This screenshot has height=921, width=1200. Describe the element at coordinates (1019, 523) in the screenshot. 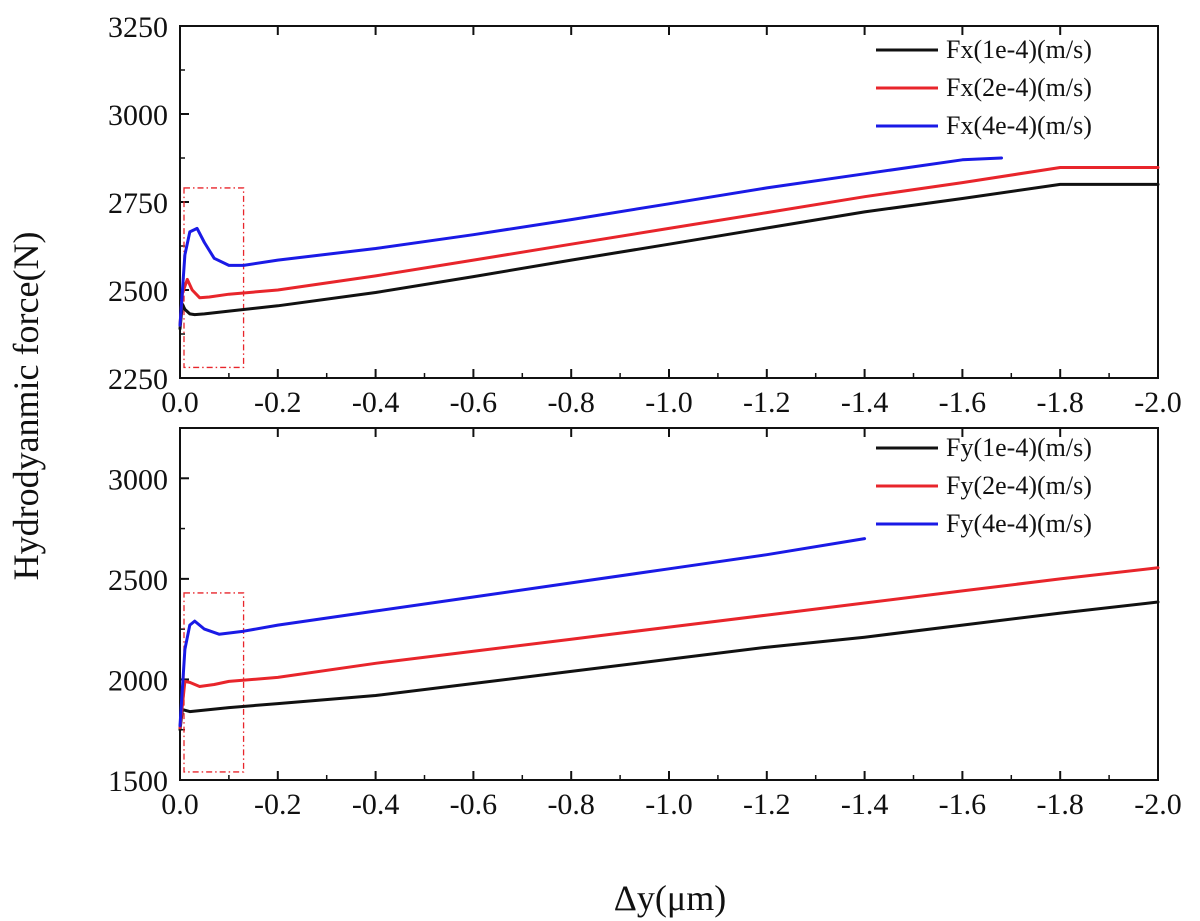

I see `legend-label: Fy(4e-4)(m/s)` at that location.